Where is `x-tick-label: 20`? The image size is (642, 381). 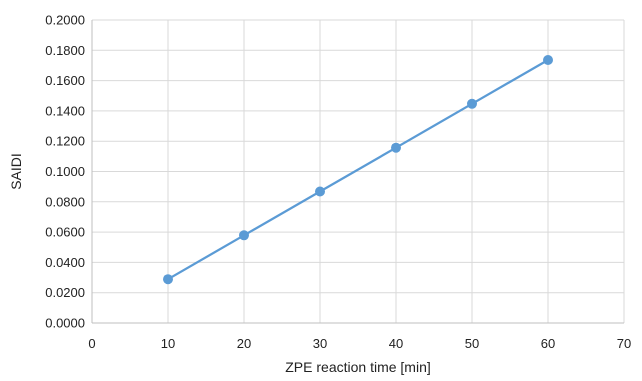
x-tick-label: 20 is located at coordinates (244, 343).